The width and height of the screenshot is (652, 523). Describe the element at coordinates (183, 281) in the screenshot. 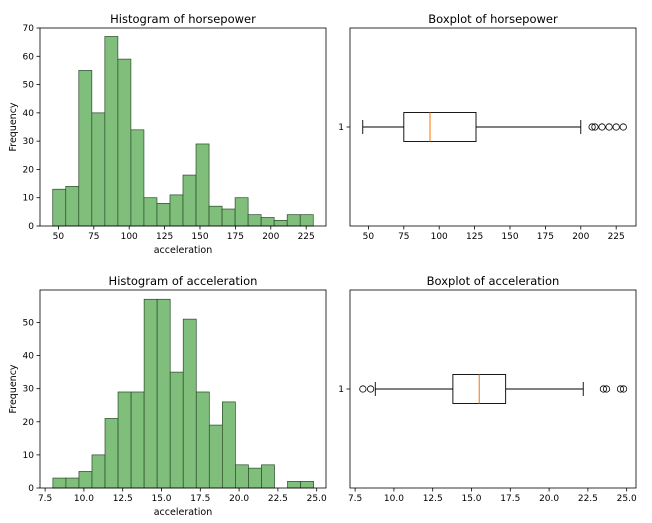

I see `chart-title: Histogram of acceleration` at that location.